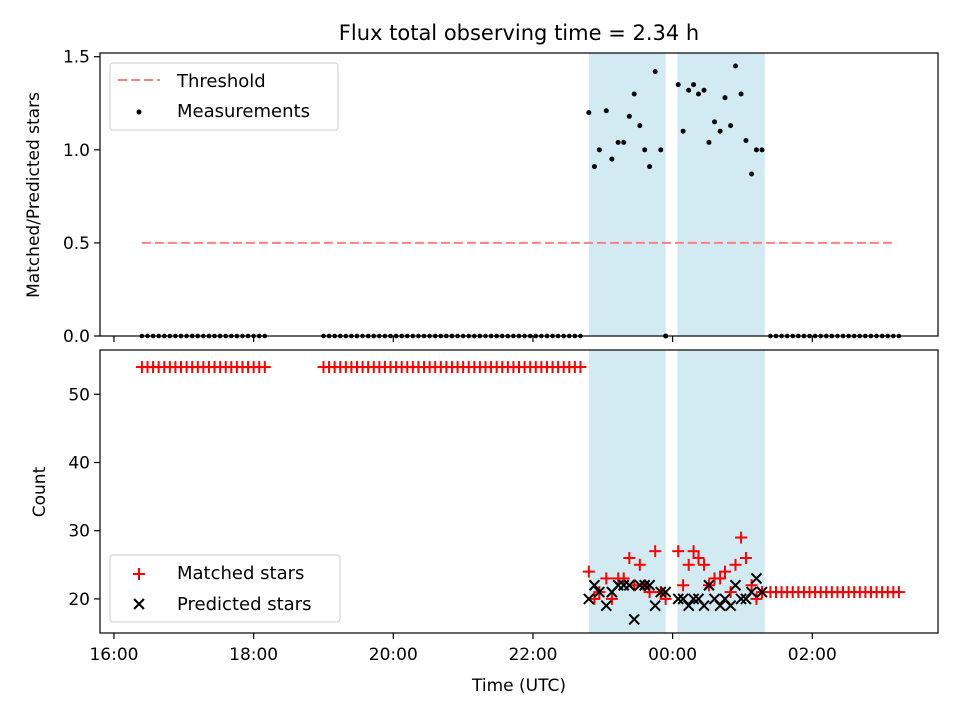 The width and height of the screenshot is (960, 720). I want to click on legend-measurements-swatch, so click(139, 112).